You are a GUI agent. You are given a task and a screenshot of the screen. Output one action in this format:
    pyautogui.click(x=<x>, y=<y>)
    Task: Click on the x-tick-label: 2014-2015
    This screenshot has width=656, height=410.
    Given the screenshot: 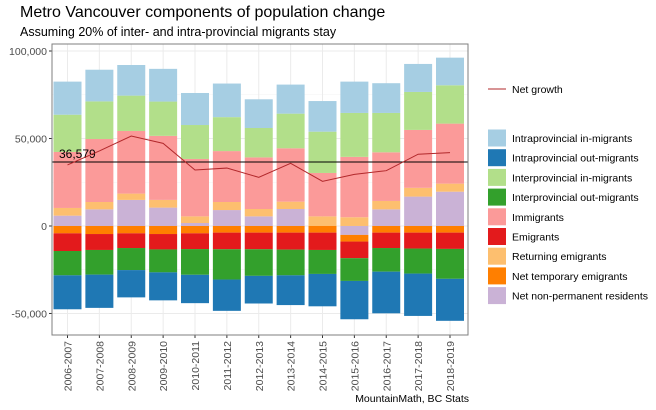 What is the action you would take?
    pyautogui.click(x=324, y=366)
    